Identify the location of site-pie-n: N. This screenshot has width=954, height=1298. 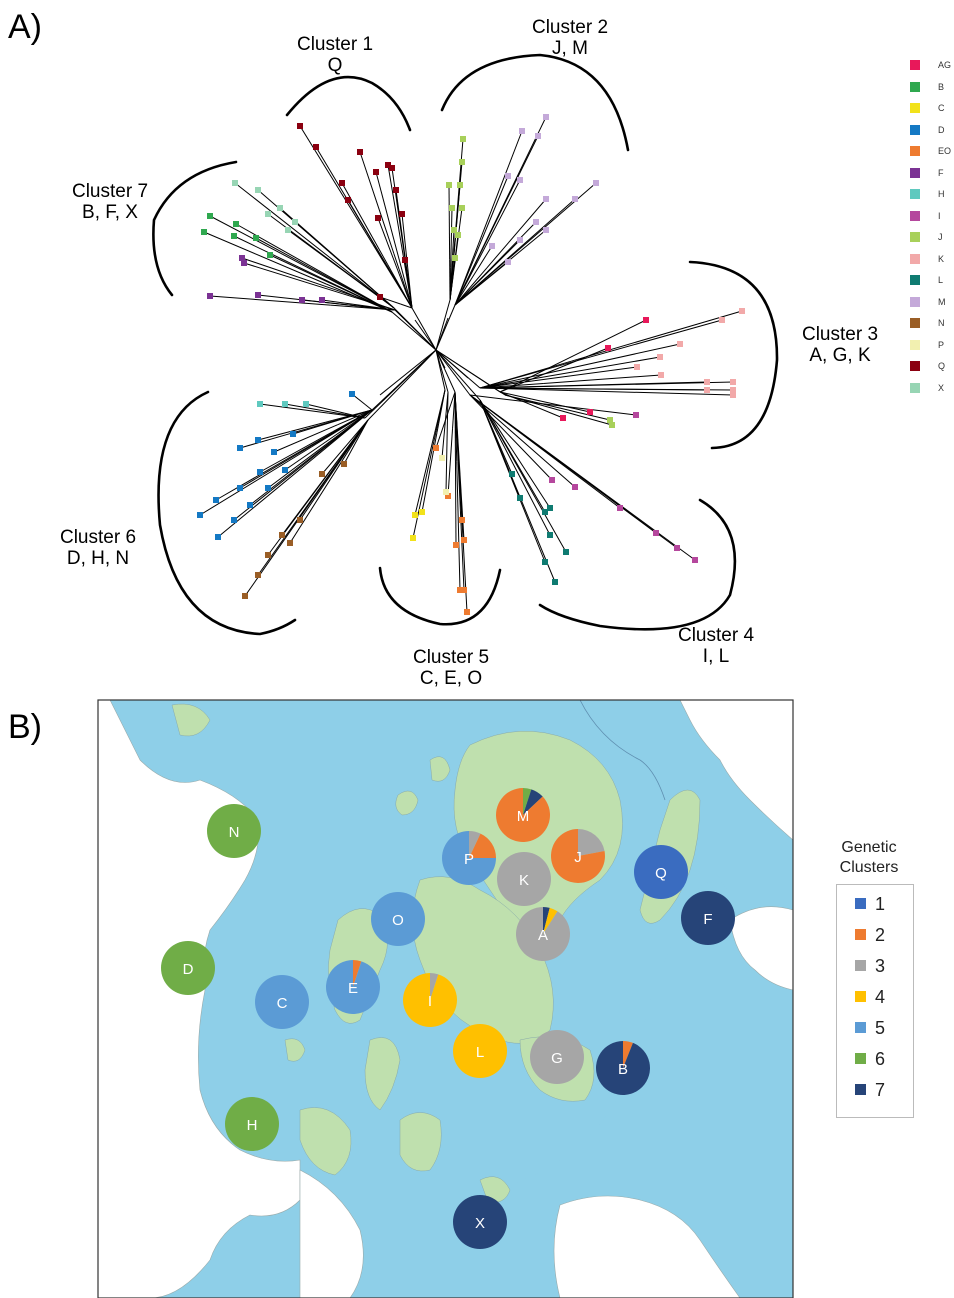
(234, 831).